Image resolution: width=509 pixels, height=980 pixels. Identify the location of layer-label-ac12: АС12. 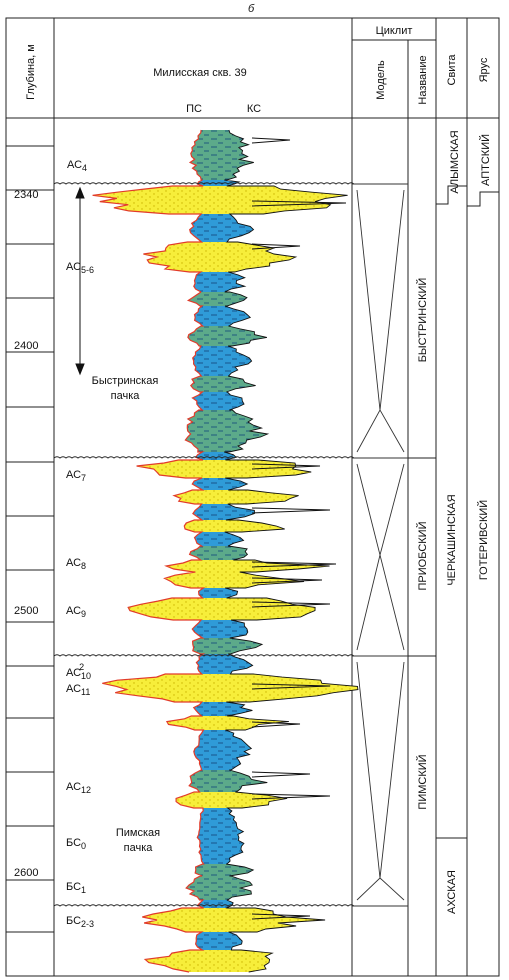
(78, 788).